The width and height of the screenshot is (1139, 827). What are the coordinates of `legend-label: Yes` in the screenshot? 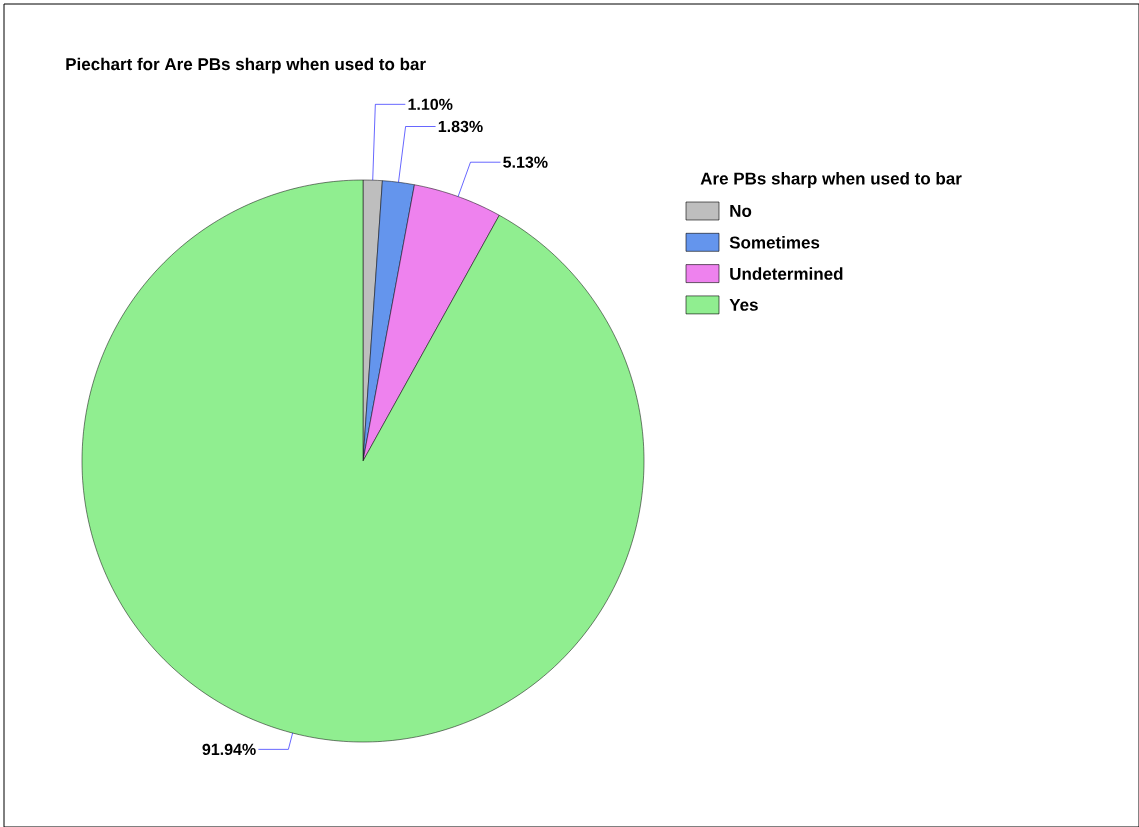 It's located at (743, 304).